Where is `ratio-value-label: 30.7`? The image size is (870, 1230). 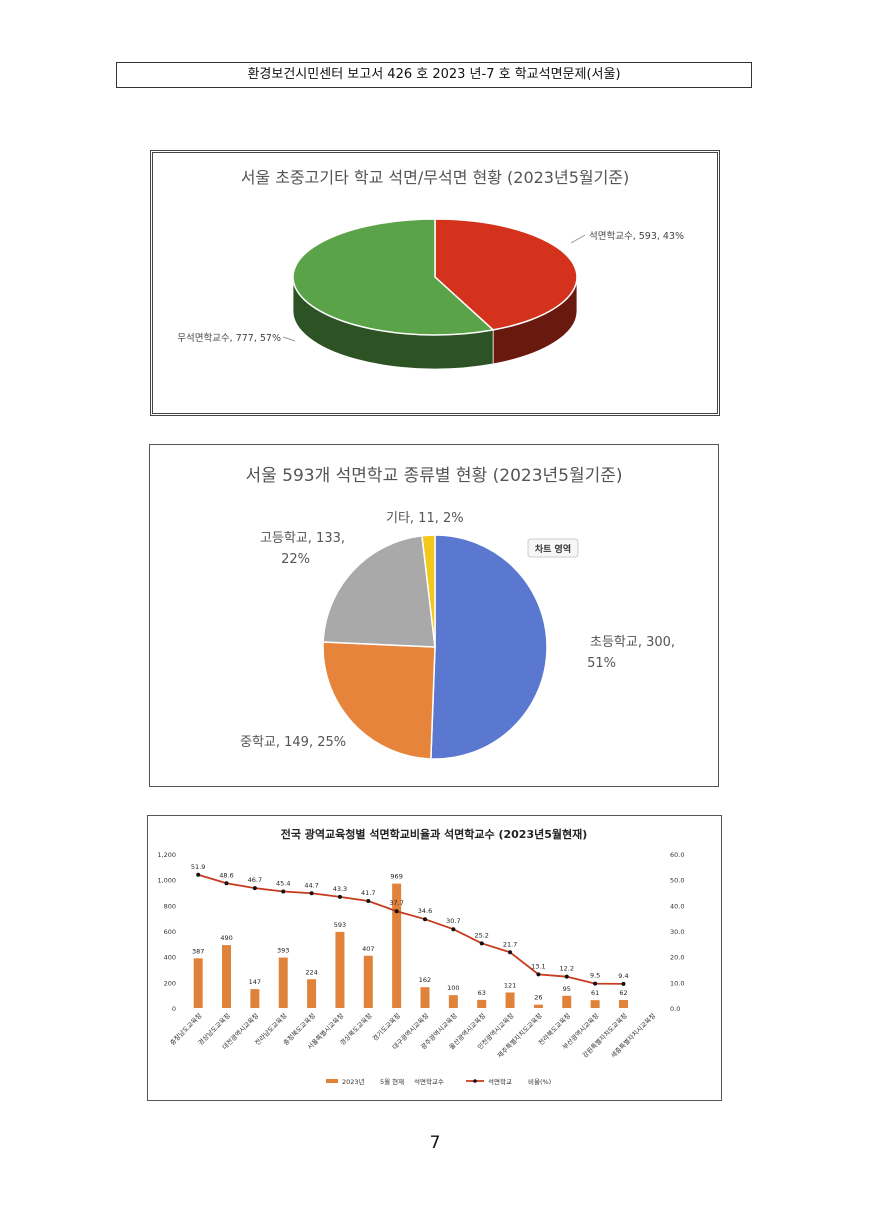
ratio-value-label: 30.7 is located at coordinates (453, 921).